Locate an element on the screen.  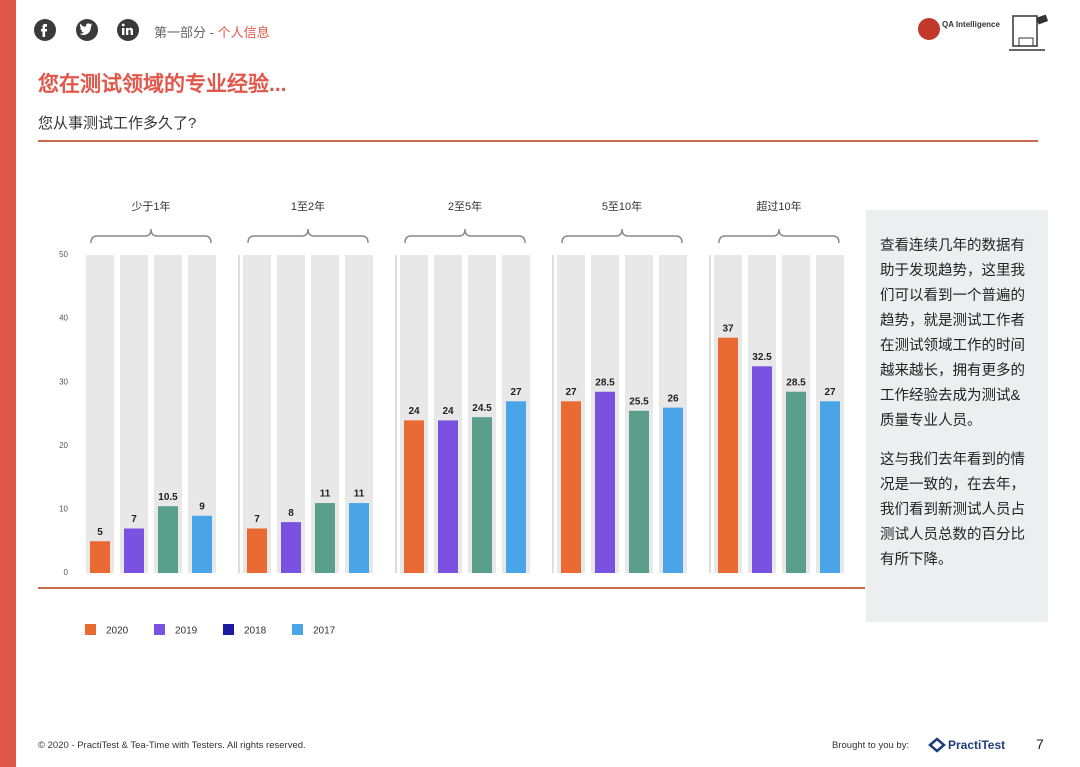
section-label: 第一部分 - 个人信息 is located at coordinates (212, 31).